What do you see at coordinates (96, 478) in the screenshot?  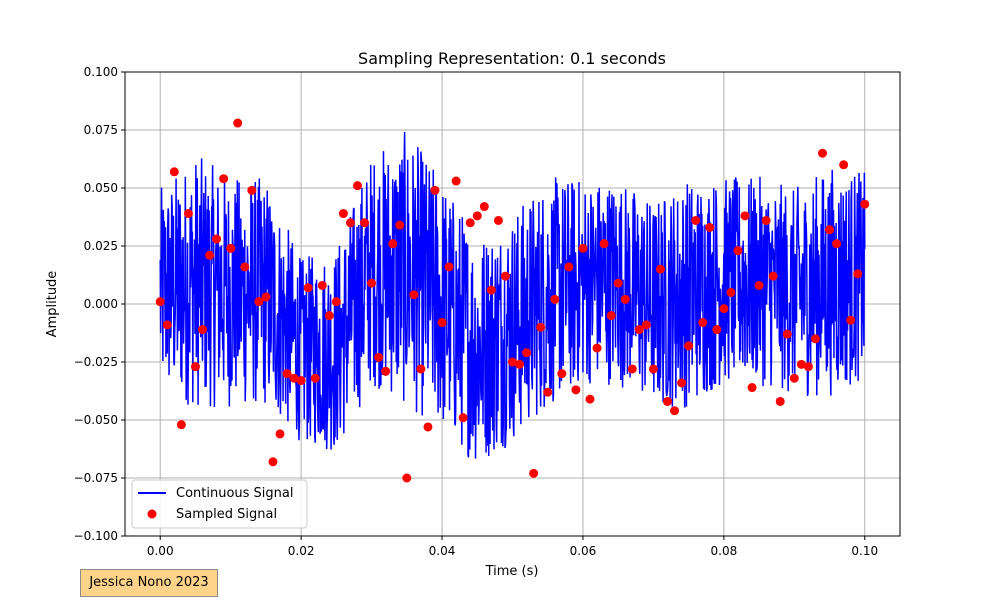 I see `y-tick-label: −0.075` at bounding box center [96, 478].